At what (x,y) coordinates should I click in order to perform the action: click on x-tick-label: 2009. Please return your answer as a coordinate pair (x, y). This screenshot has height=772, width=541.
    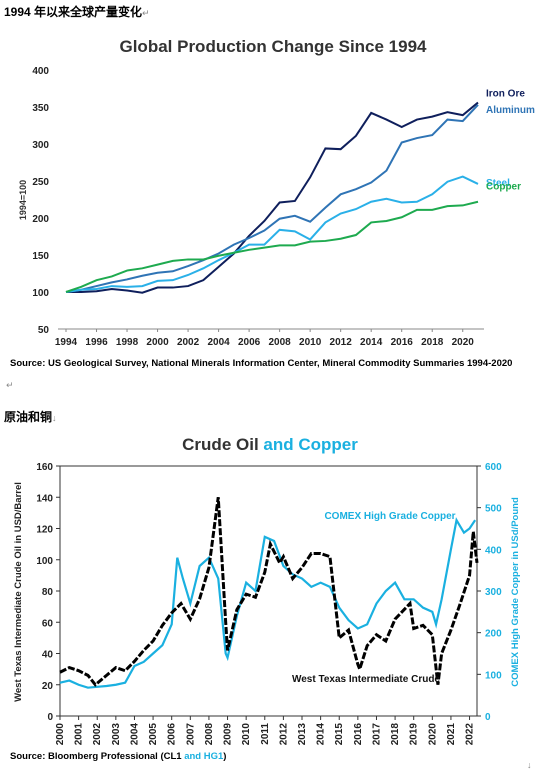
    Looking at the image, I should click on (228, 734).